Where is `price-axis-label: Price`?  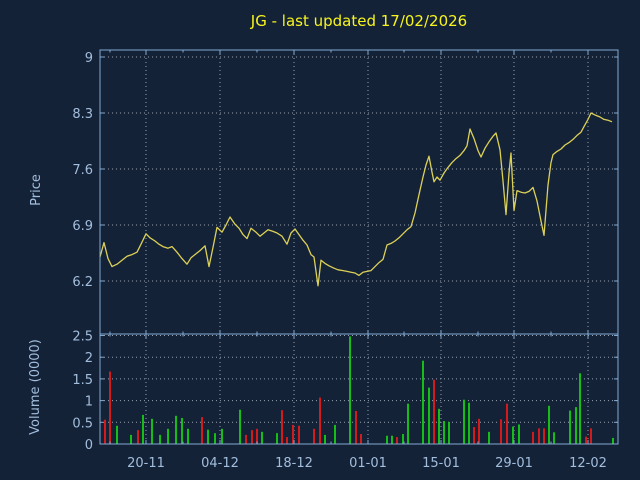
price-axis-label: Price is located at coordinates (36, 190).